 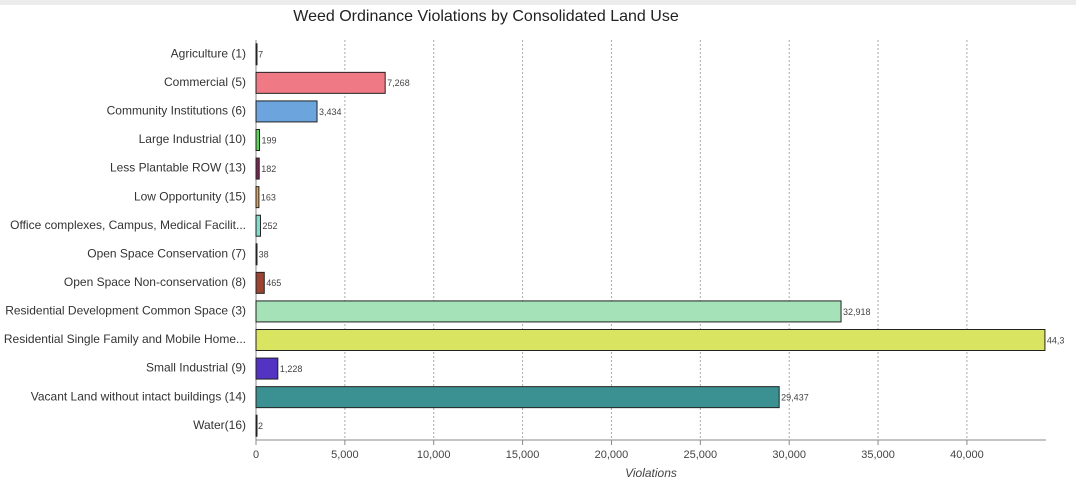 What do you see at coordinates (434, 455) in the screenshot?
I see `x-tick-label: 10,000` at bounding box center [434, 455].